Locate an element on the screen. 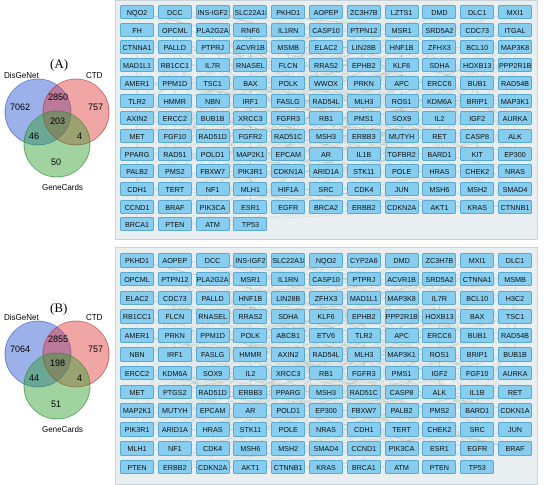  gene-node: RET is located at coordinates (515, 392).